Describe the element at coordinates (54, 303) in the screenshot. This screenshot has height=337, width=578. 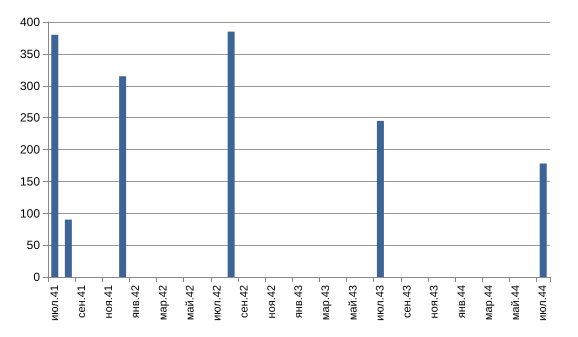
I see `x-tick-label: июл.41` at that location.